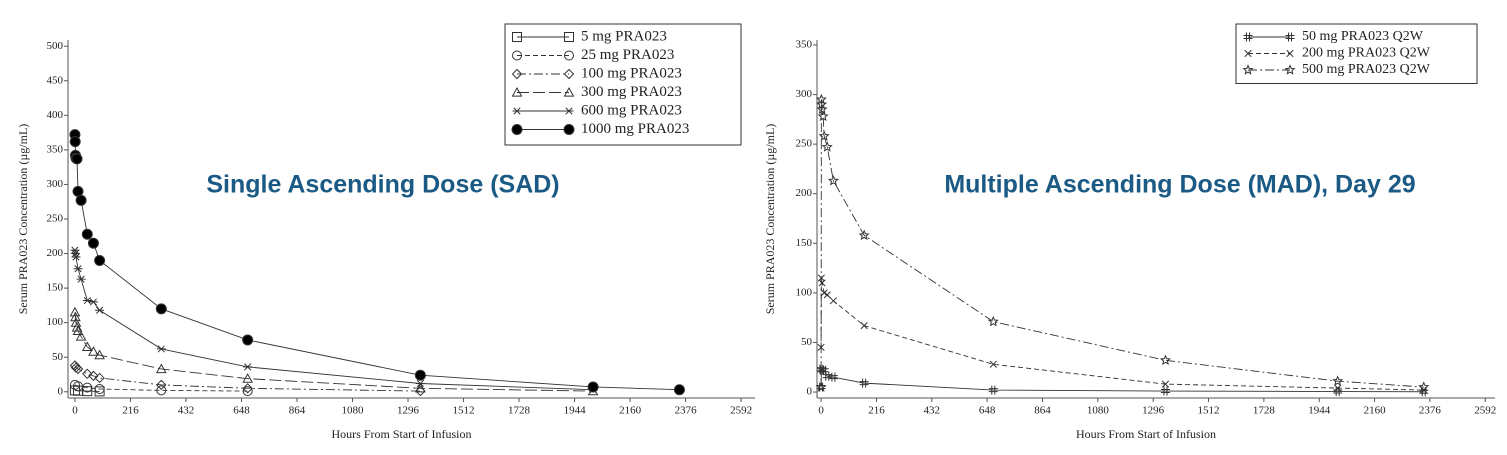 The width and height of the screenshot is (1507, 455). I want to click on x-tick-label: 1296, so click(408, 411).